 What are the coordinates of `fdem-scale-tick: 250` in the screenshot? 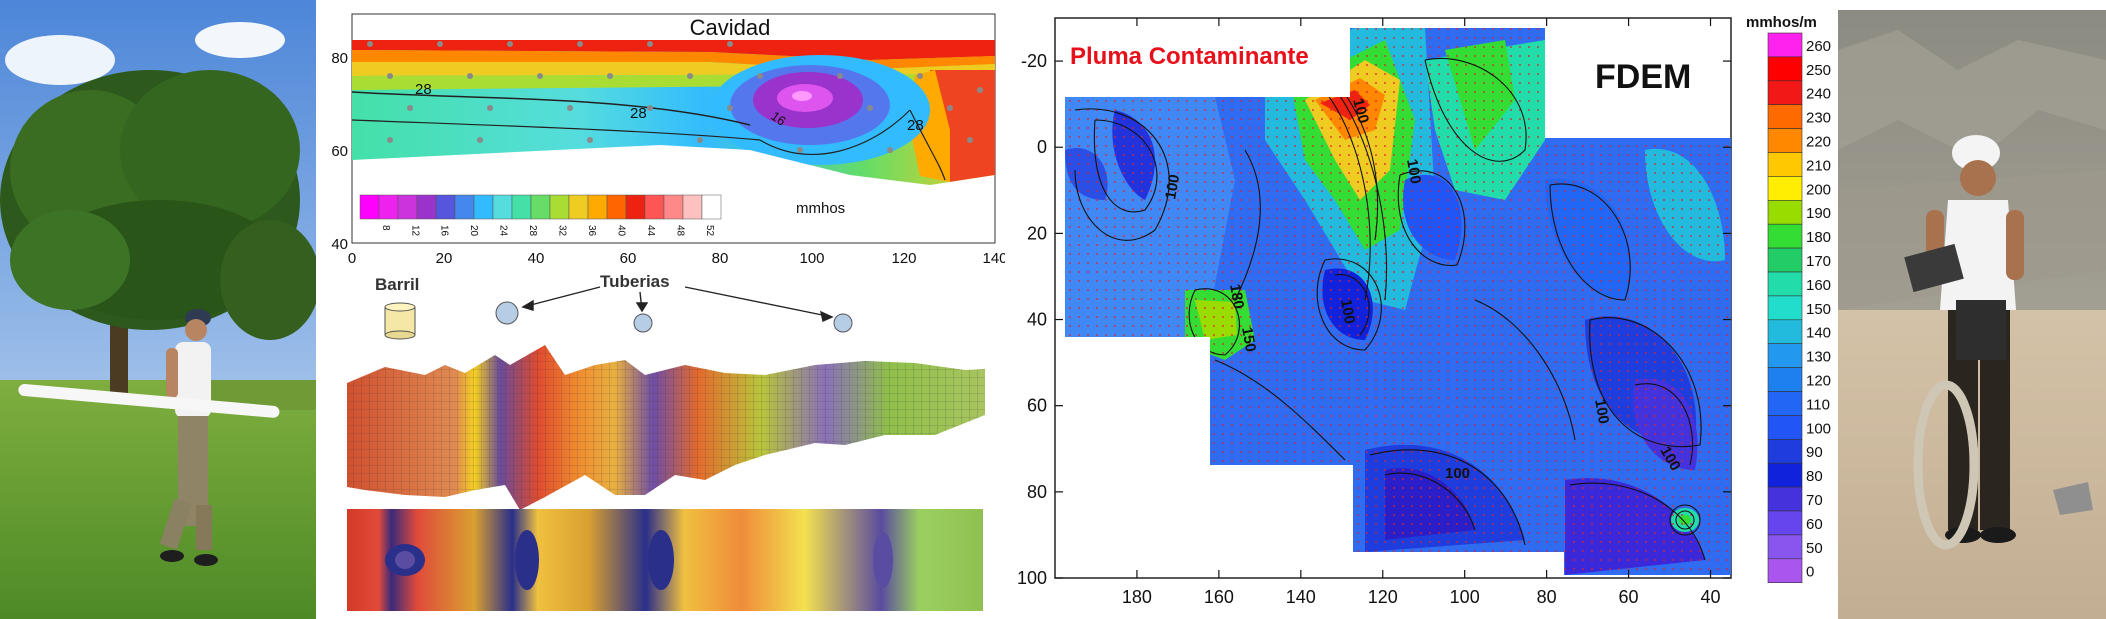 It's located at (1818, 70).